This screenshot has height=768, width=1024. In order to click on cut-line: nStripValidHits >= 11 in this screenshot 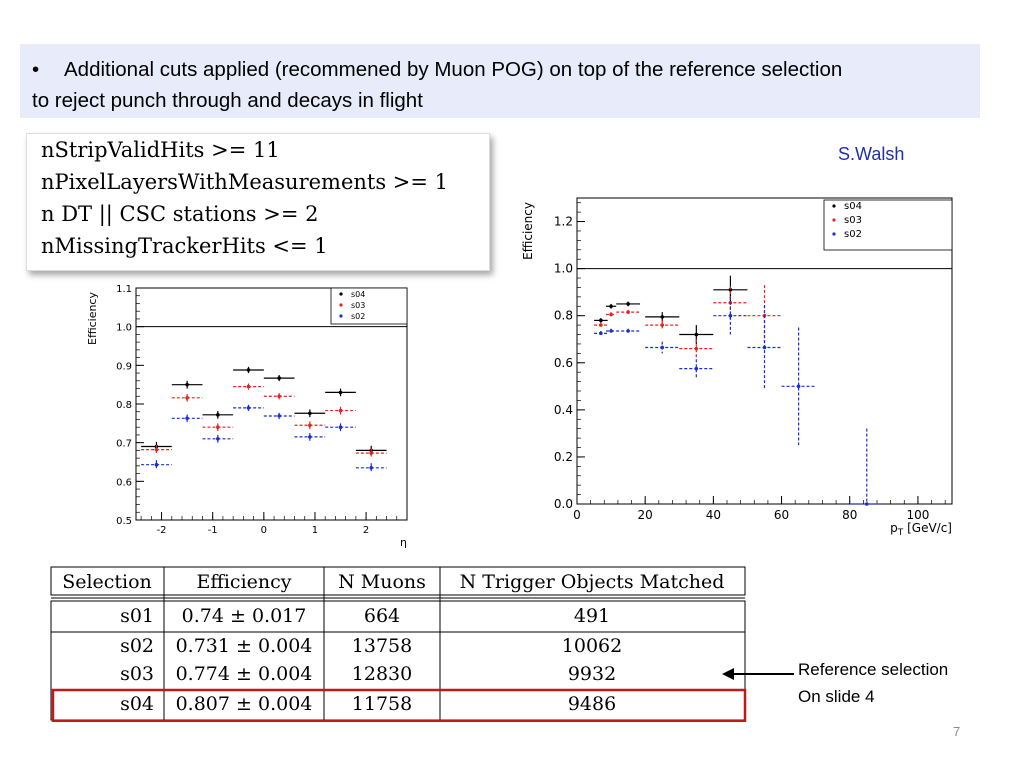, I will do `click(160, 150)`.